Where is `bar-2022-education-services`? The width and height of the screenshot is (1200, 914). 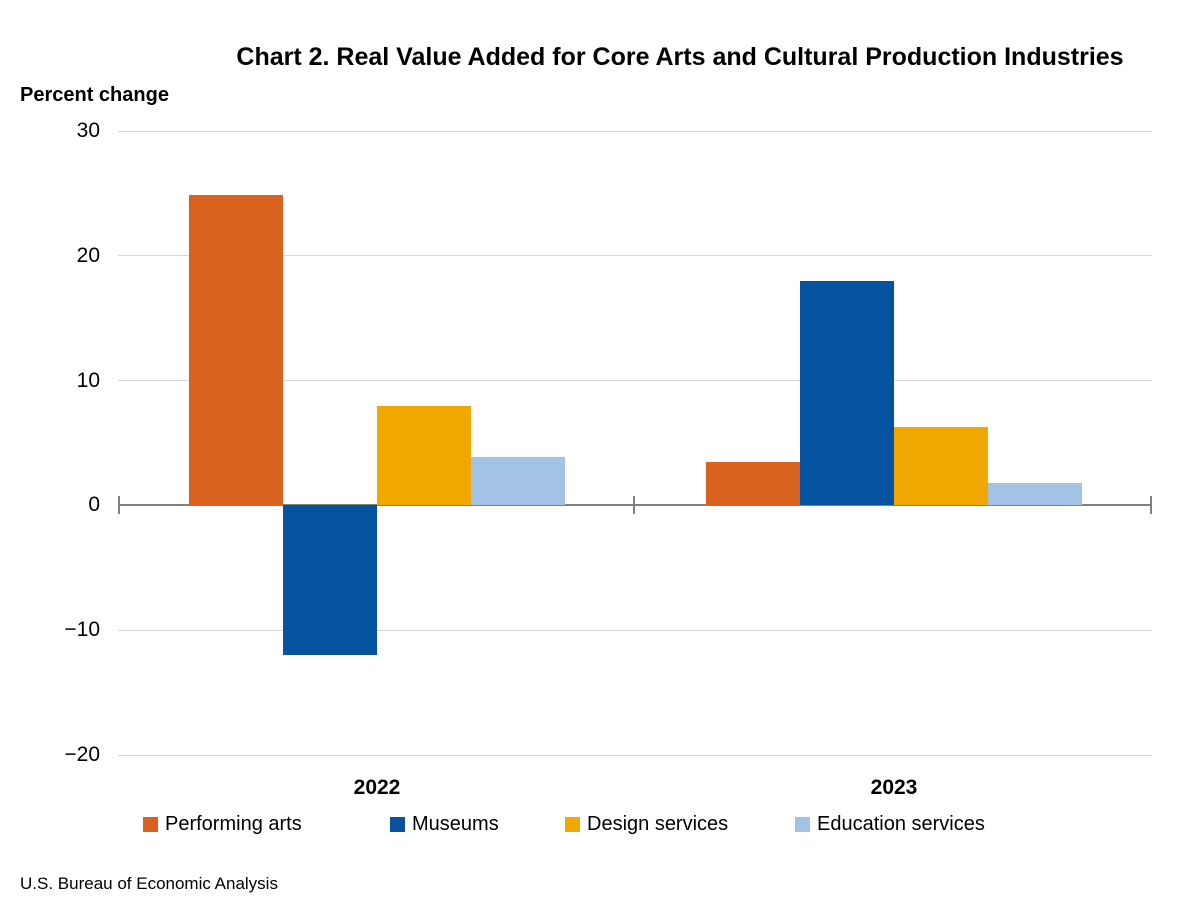 bar-2022-education-services is located at coordinates (518, 481).